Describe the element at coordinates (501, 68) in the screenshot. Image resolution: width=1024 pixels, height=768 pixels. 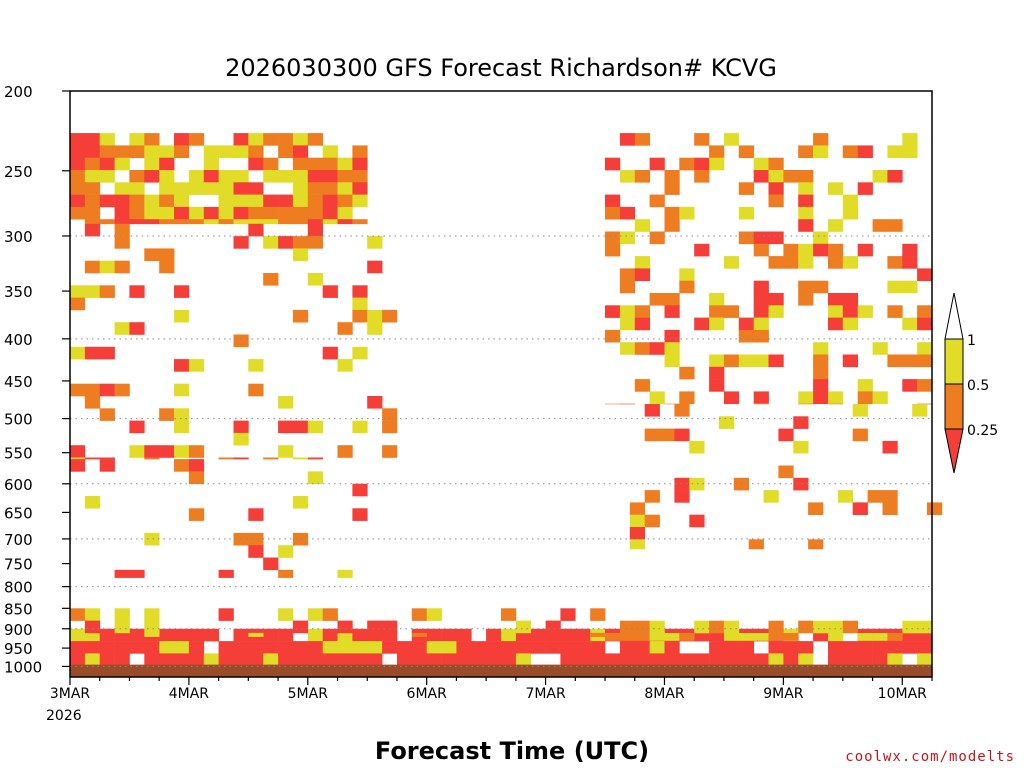
I see `chart-title: 2026030300 GFS Forecast Richardson# KCVG` at that location.